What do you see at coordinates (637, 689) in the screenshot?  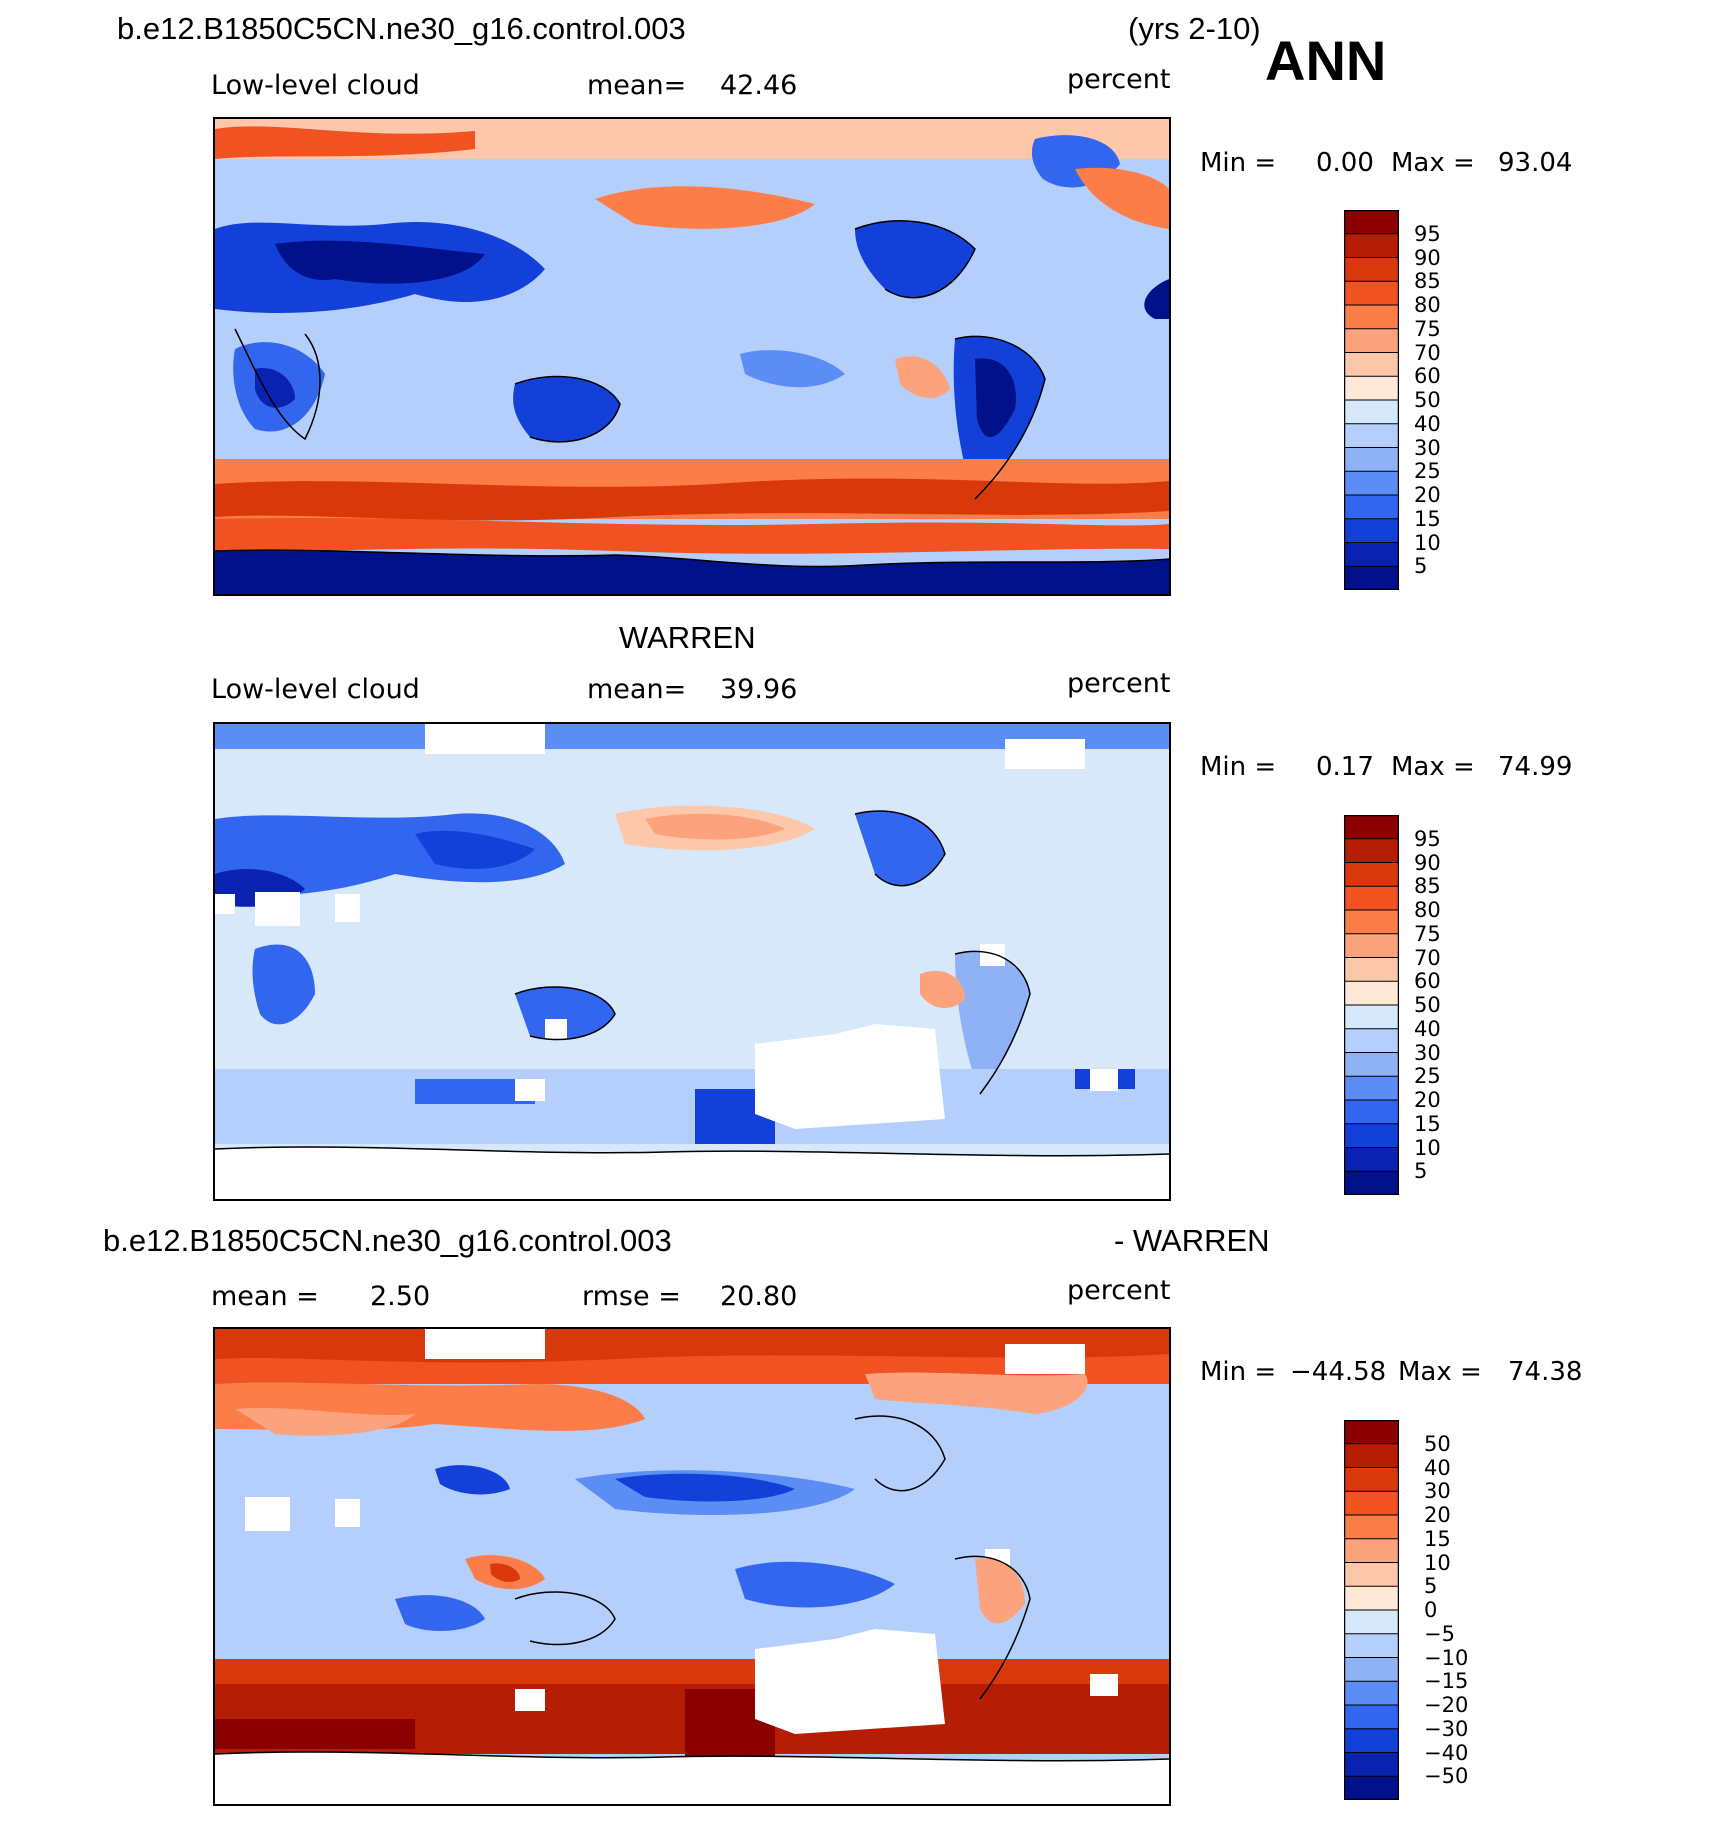 I see `panel2-mean-label: mean=` at bounding box center [637, 689].